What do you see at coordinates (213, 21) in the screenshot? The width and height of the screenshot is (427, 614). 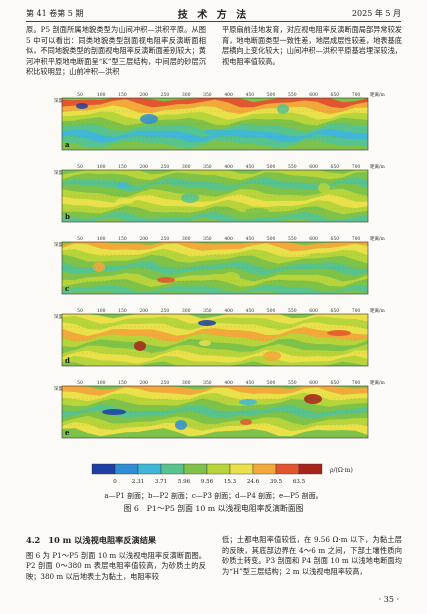 I see `header-rule` at bounding box center [213, 21].